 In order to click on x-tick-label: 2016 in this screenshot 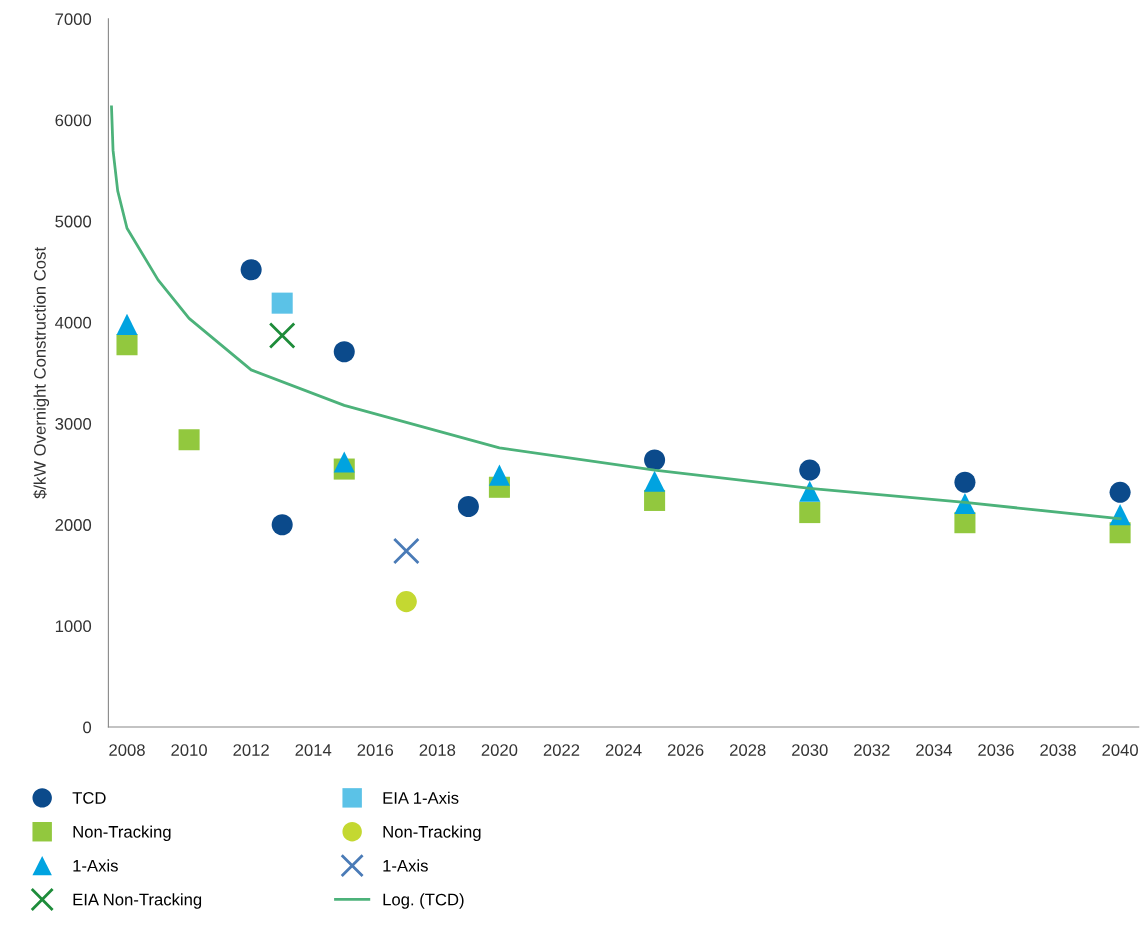, I will do `click(375, 750)`.